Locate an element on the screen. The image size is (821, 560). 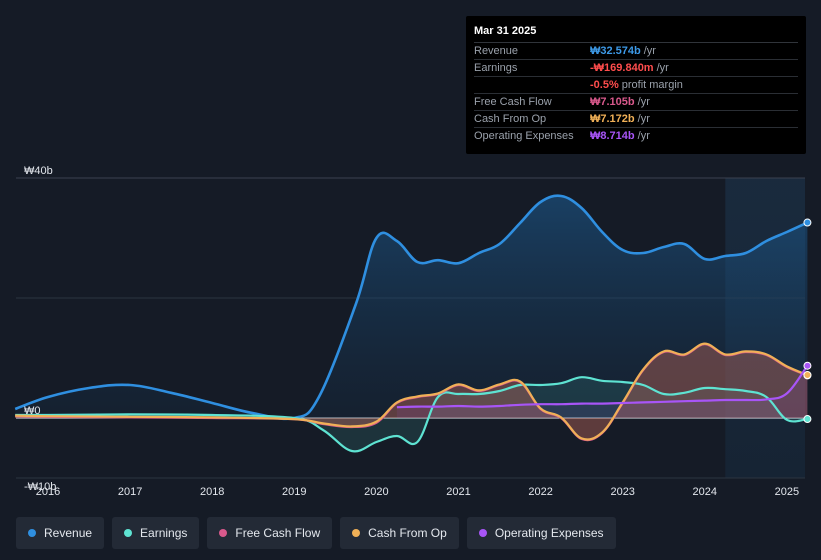
x-tick-label: 2025 is located at coordinates (787, 492).